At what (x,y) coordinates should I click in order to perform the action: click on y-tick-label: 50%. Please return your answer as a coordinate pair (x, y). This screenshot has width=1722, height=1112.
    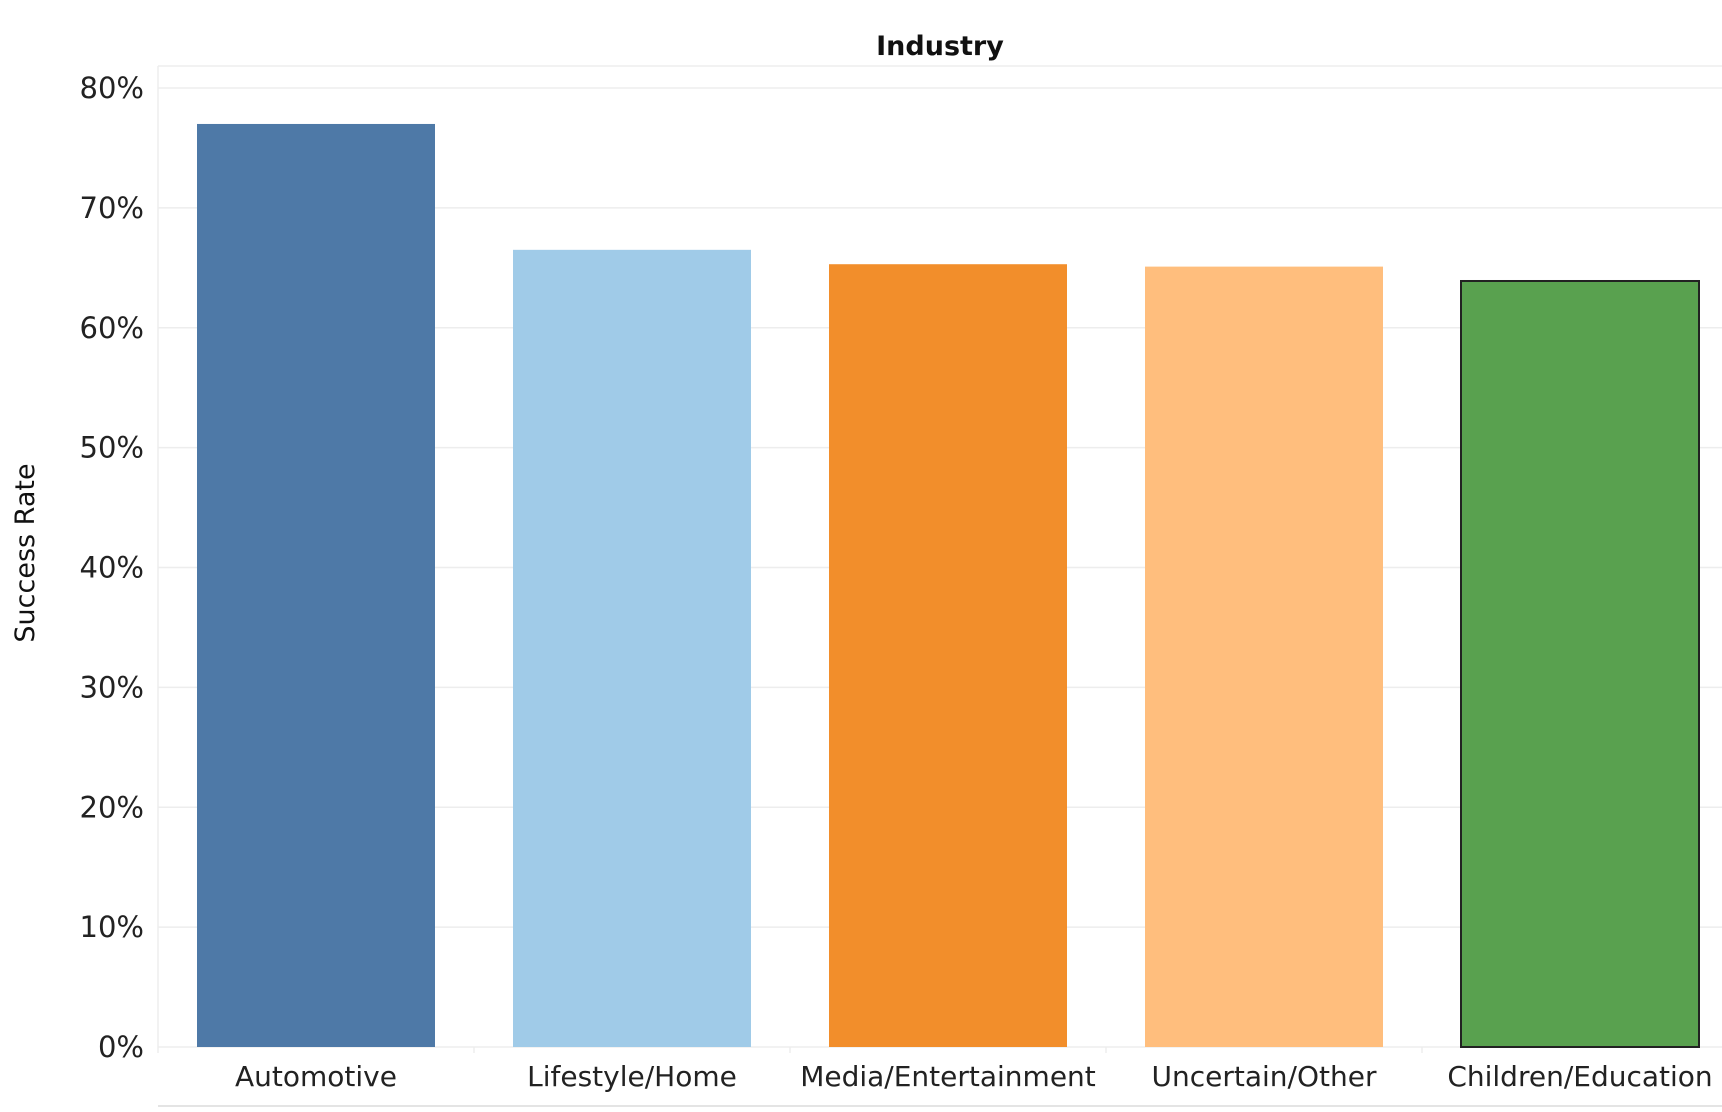
    Looking at the image, I should click on (112, 448).